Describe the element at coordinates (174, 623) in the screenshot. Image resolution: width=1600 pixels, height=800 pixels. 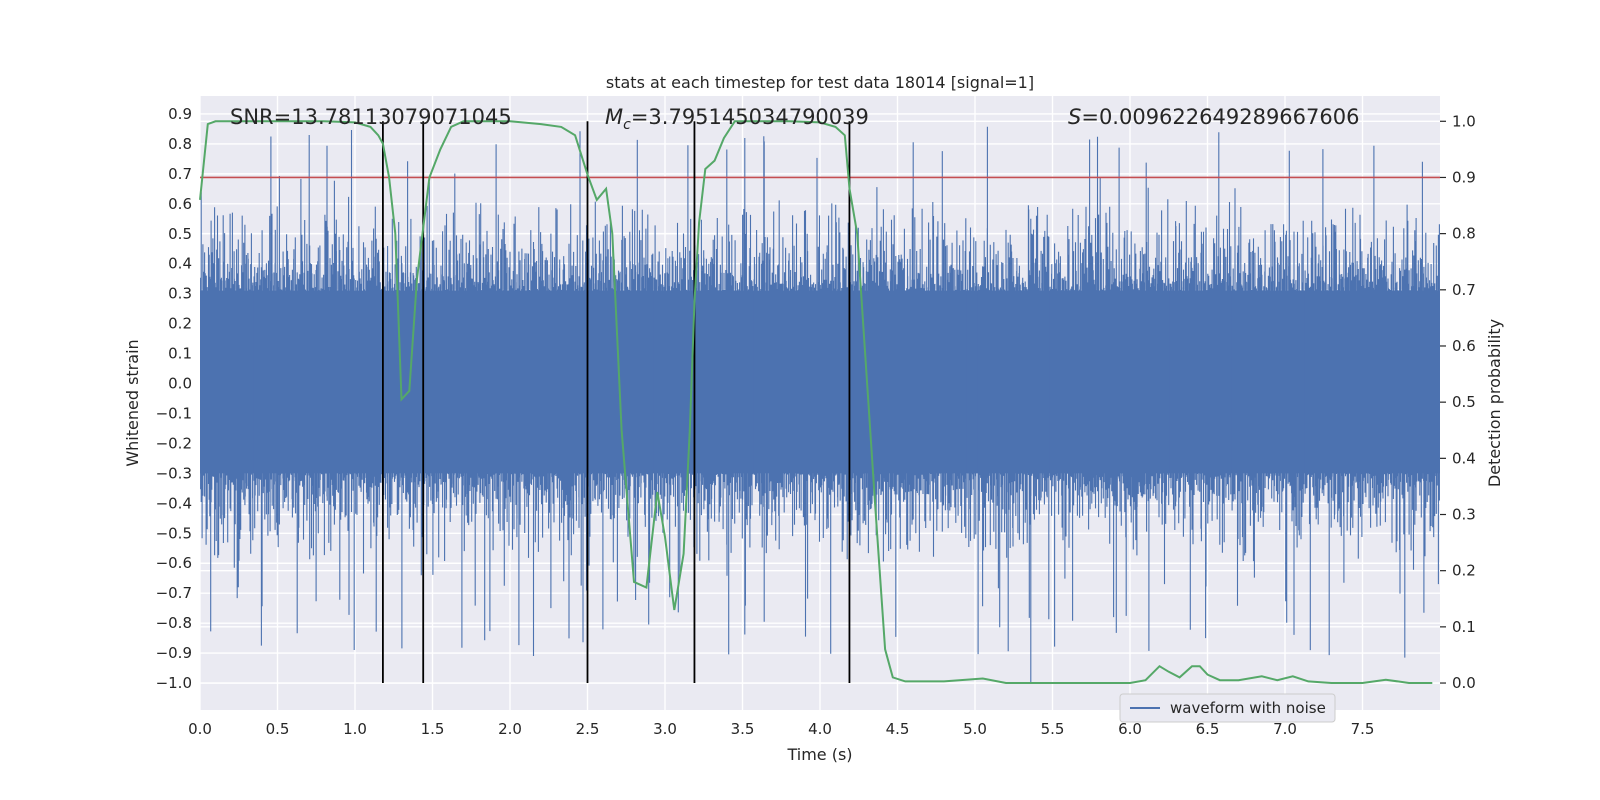
I see `y-tick-label: −0.8` at that location.